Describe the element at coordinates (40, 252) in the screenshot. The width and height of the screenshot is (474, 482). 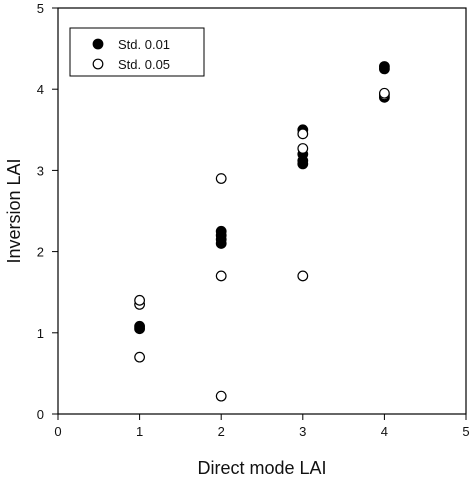
I see `y-tick-label: 2` at that location.